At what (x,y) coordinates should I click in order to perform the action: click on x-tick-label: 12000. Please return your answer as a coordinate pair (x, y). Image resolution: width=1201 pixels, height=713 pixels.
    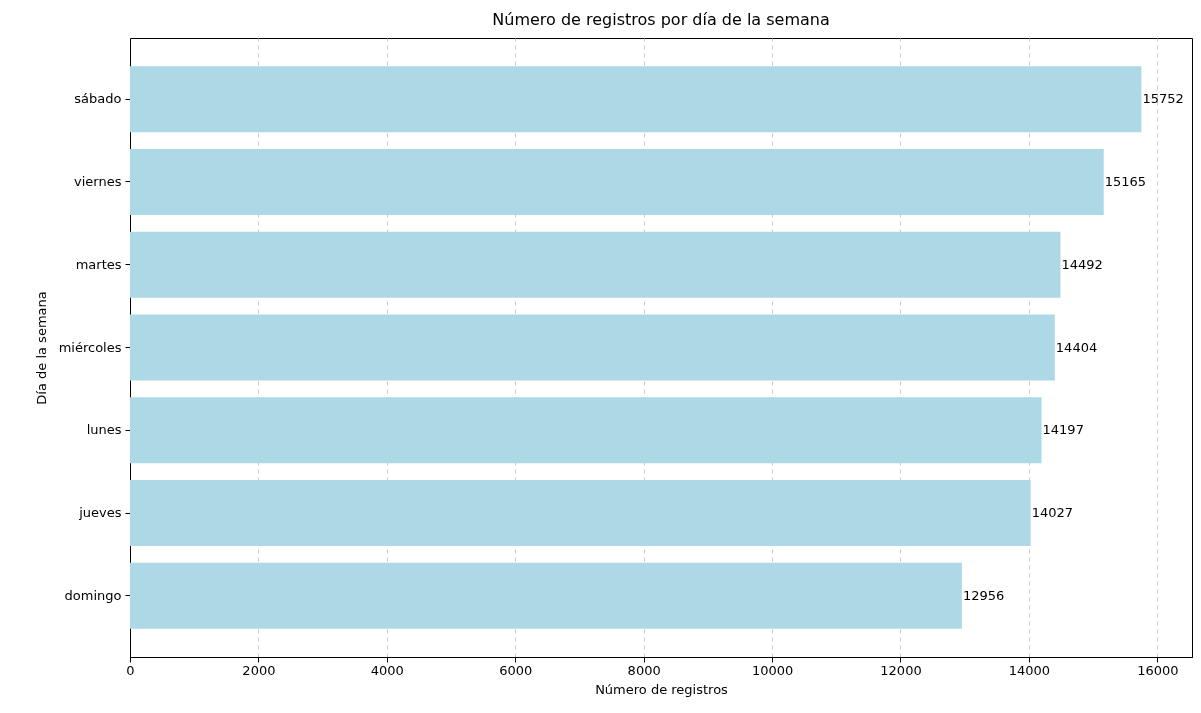
    Looking at the image, I should click on (901, 670).